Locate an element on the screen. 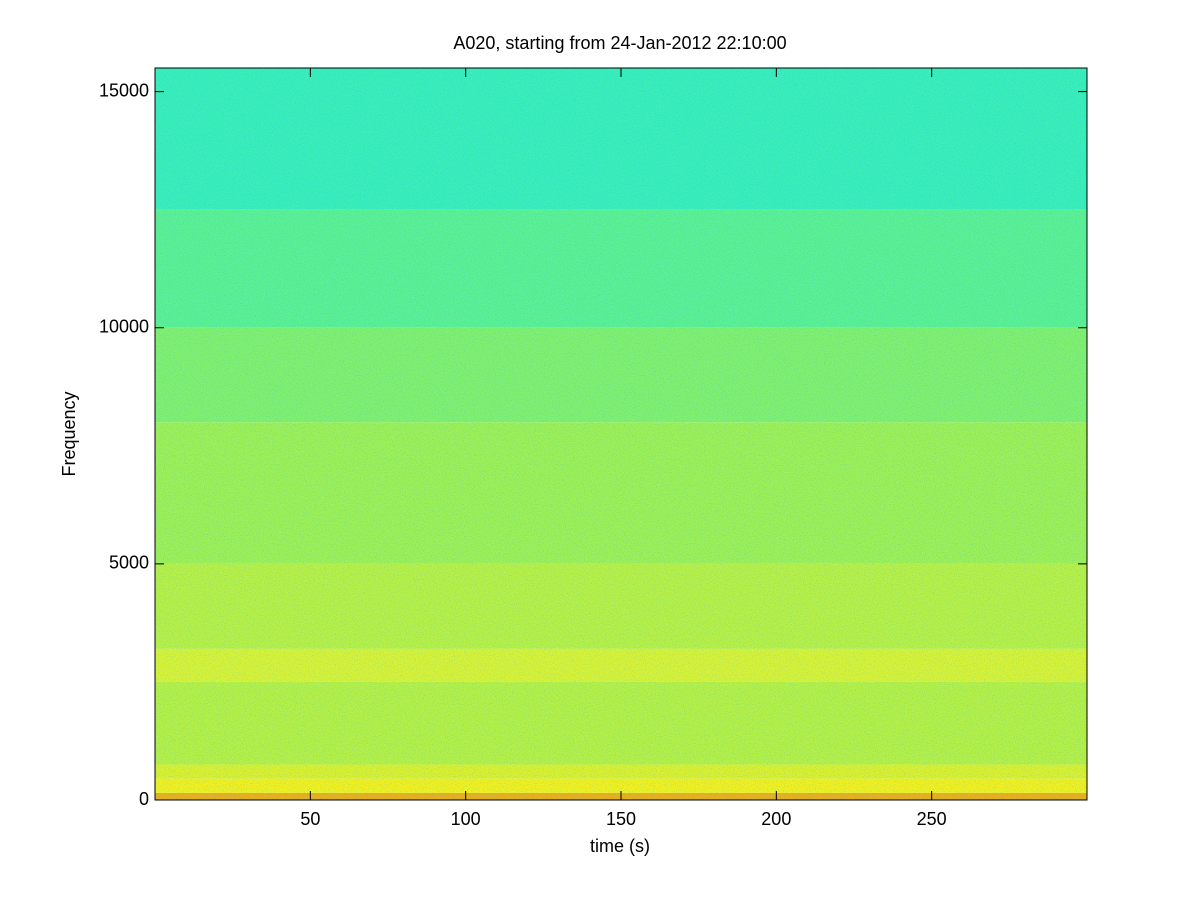  x-tick-label: 150 is located at coordinates (621, 819).